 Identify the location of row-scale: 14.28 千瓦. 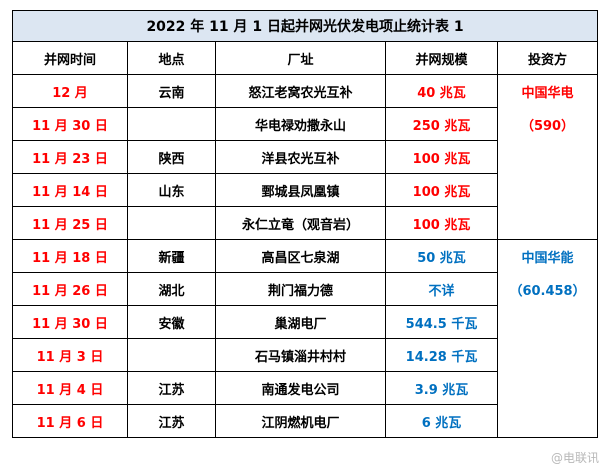
(441, 355).